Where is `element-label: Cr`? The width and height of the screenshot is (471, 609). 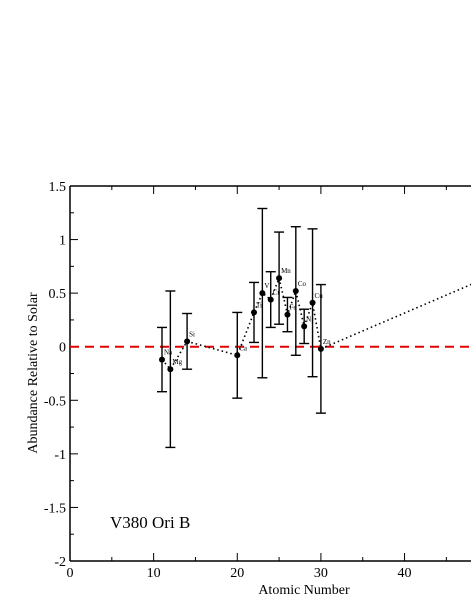
element-label: Cr is located at coordinates (277, 293).